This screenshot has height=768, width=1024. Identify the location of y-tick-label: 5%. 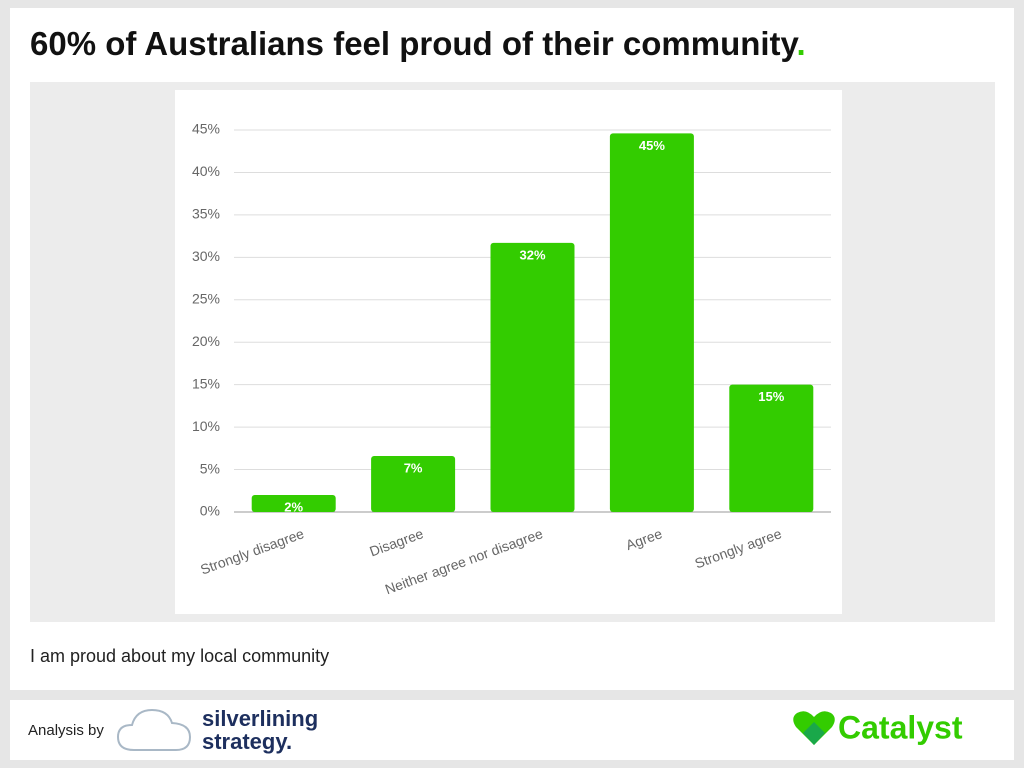
(210, 468).